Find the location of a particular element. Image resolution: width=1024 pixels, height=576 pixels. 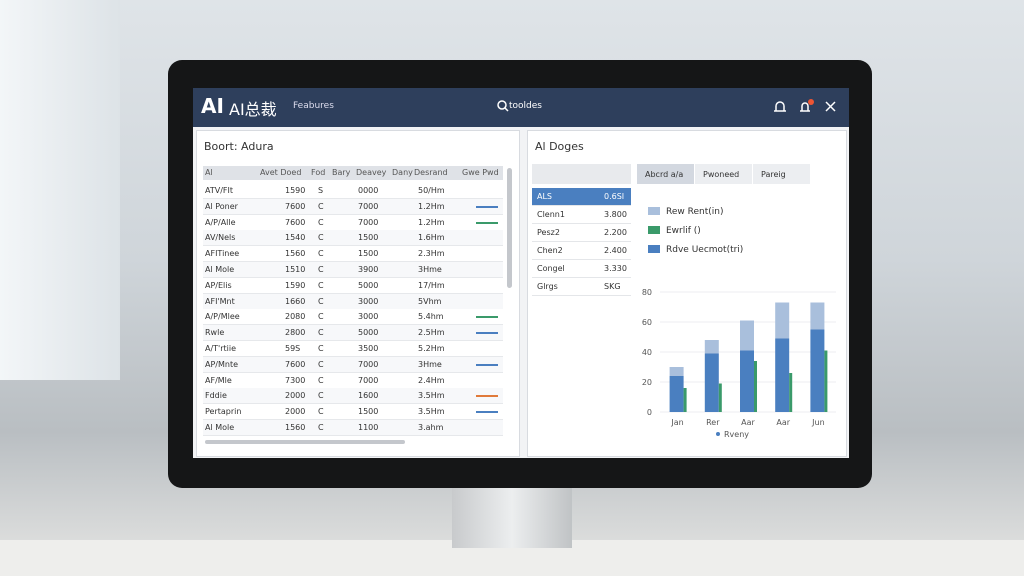

table-cell: 5000 is located at coordinates (368, 285).